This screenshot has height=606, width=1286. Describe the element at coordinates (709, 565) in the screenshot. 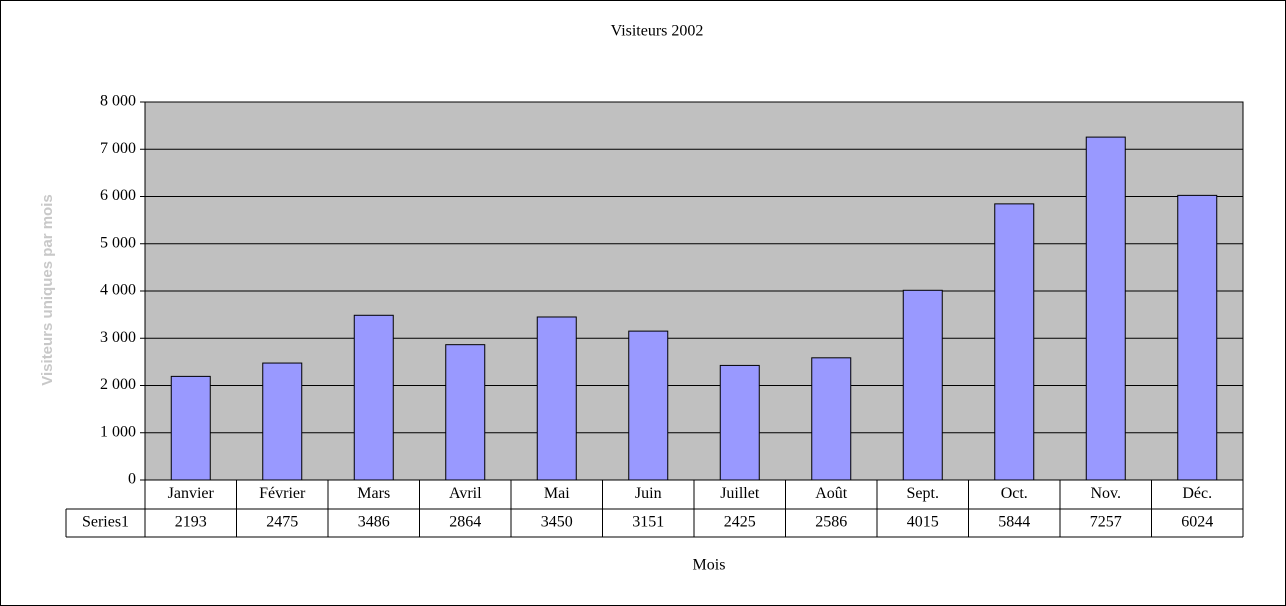

I see `x-axis-label: Mois` at that location.